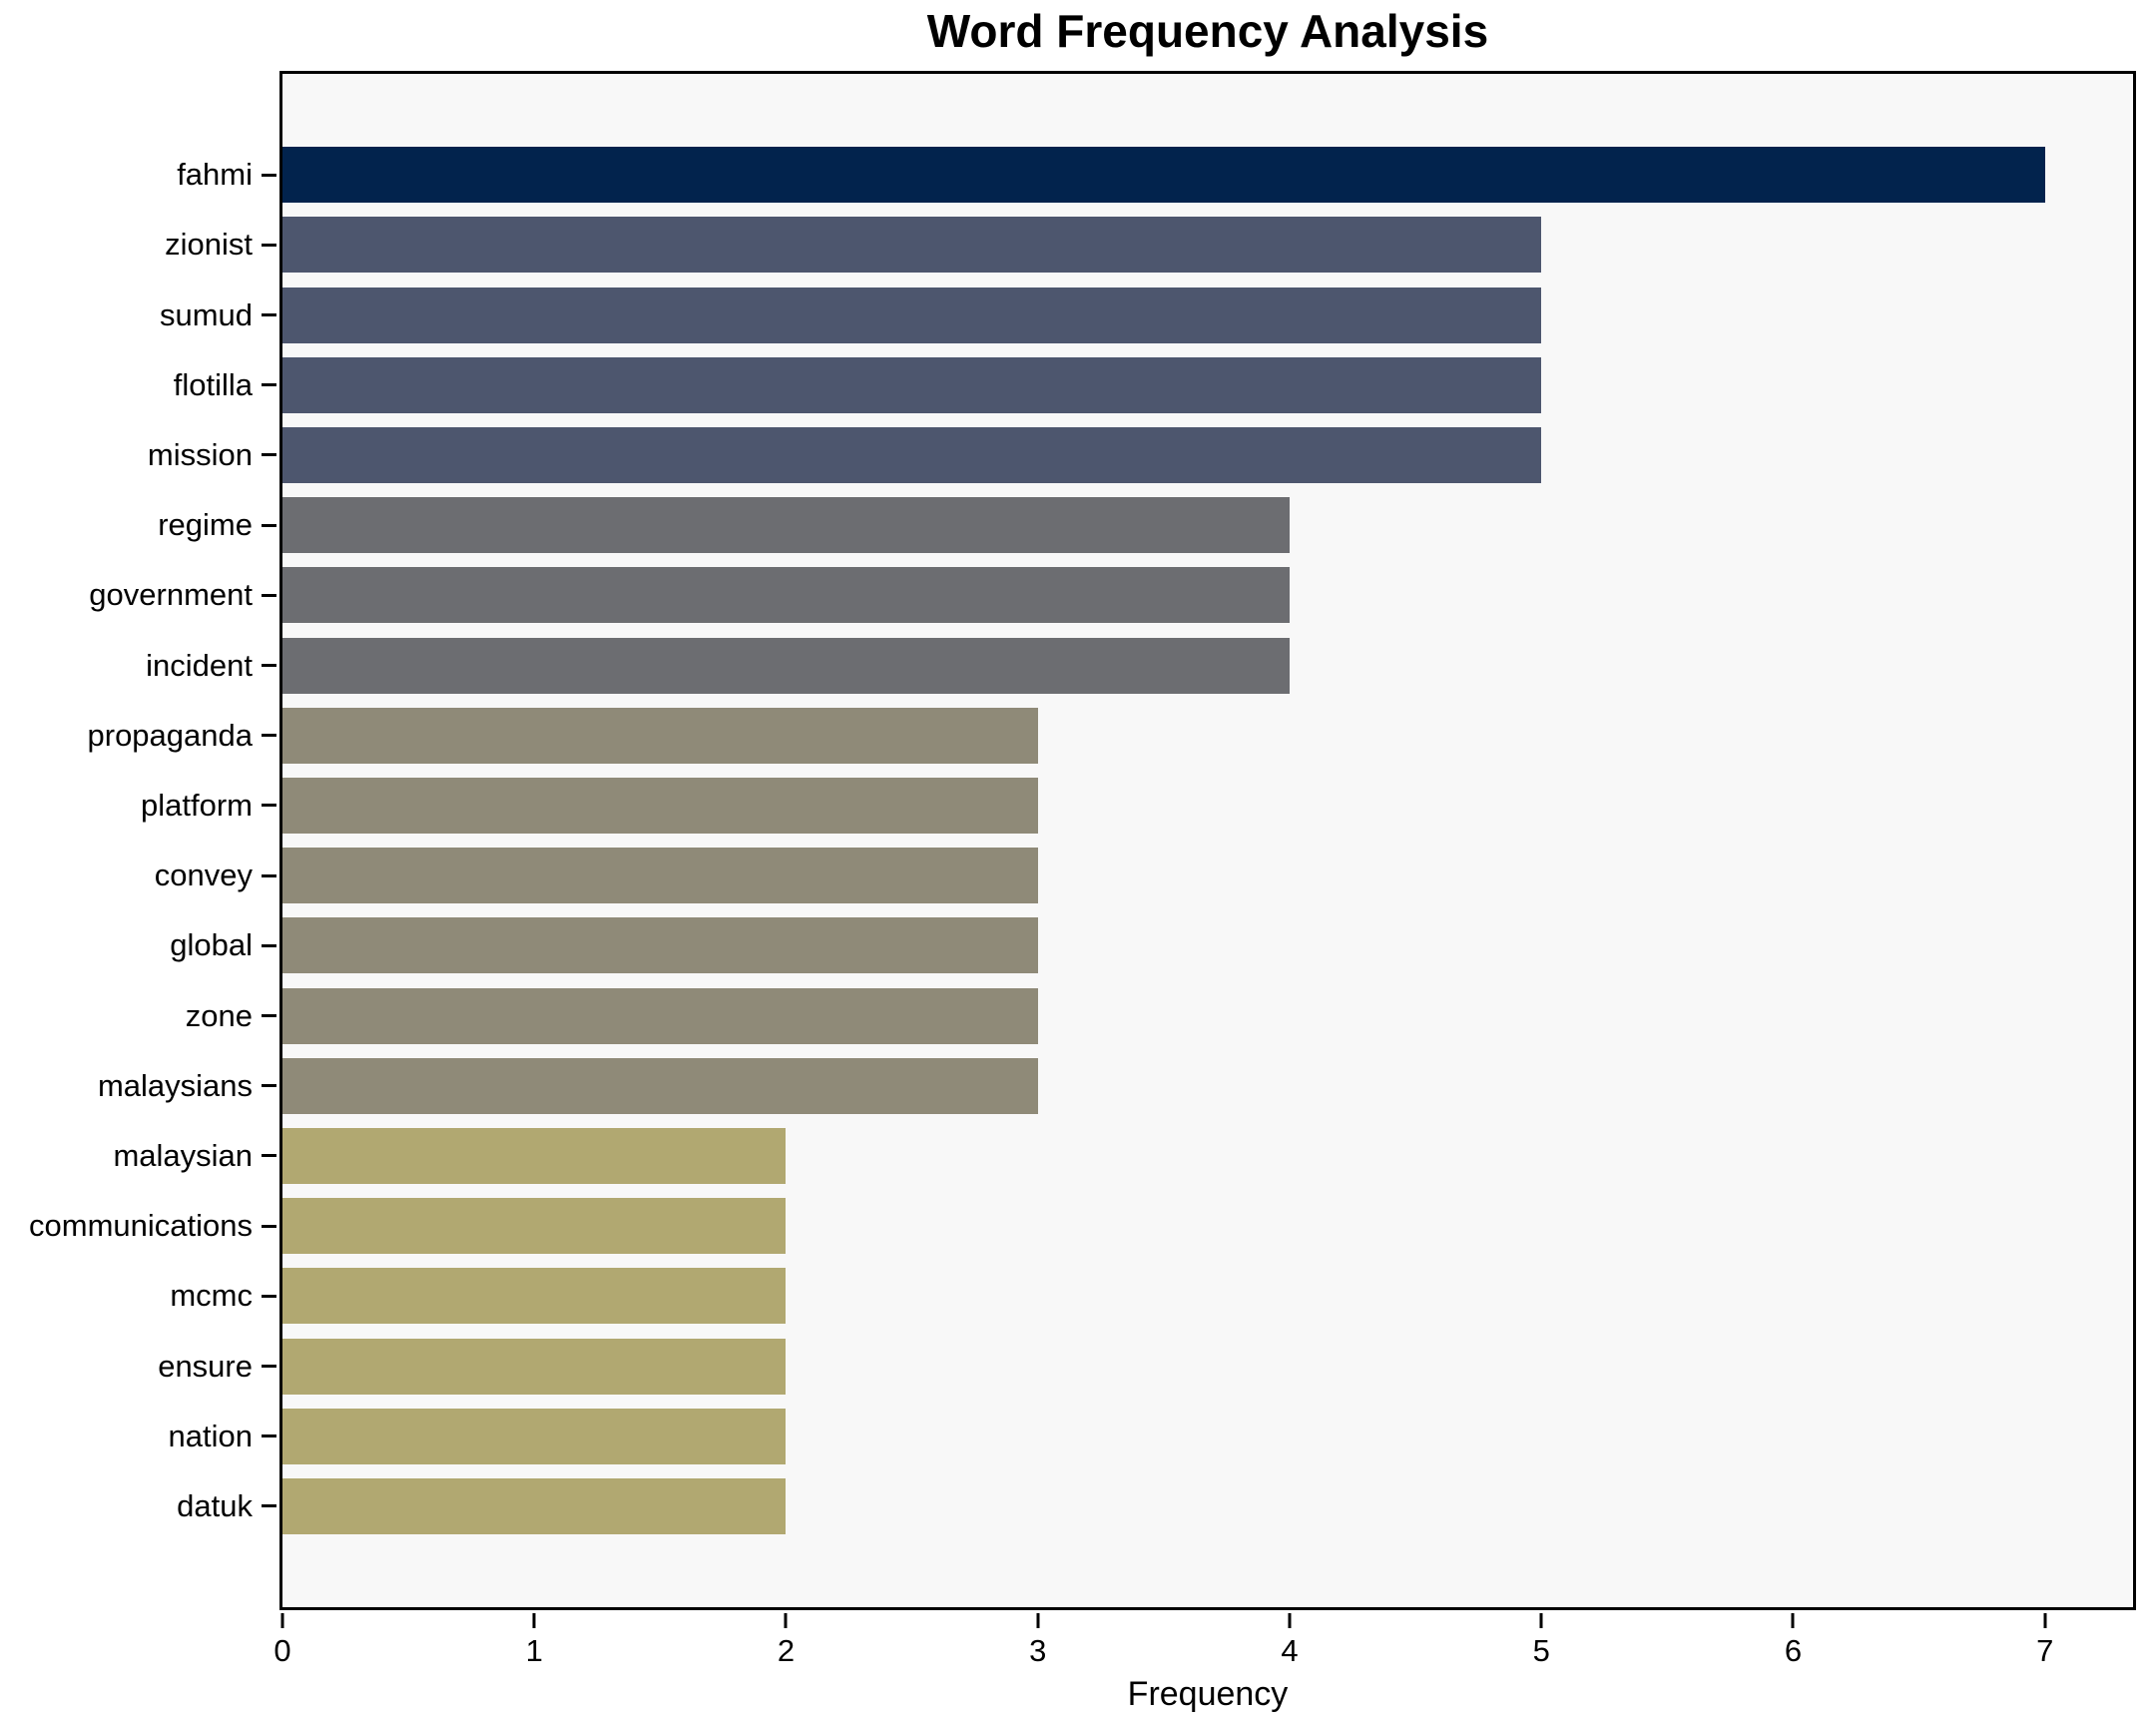 This screenshot has height=1719, width=2156. What do you see at coordinates (211, 945) in the screenshot?
I see `y-tick-label: global` at bounding box center [211, 945].